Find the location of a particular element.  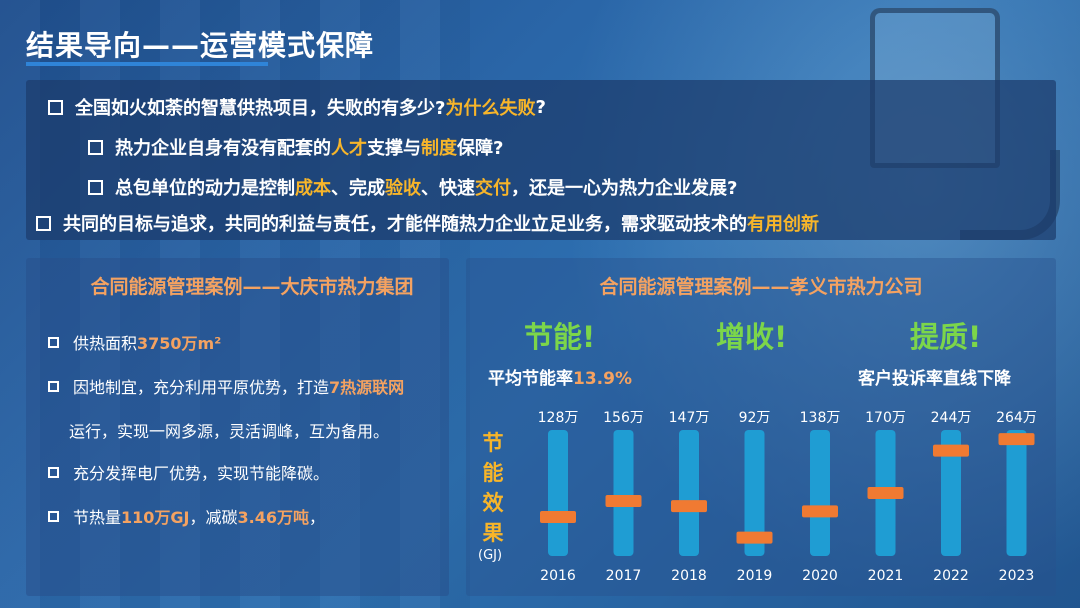

avg-saving-rate: 平均节能率13.9% is located at coordinates (560, 376).